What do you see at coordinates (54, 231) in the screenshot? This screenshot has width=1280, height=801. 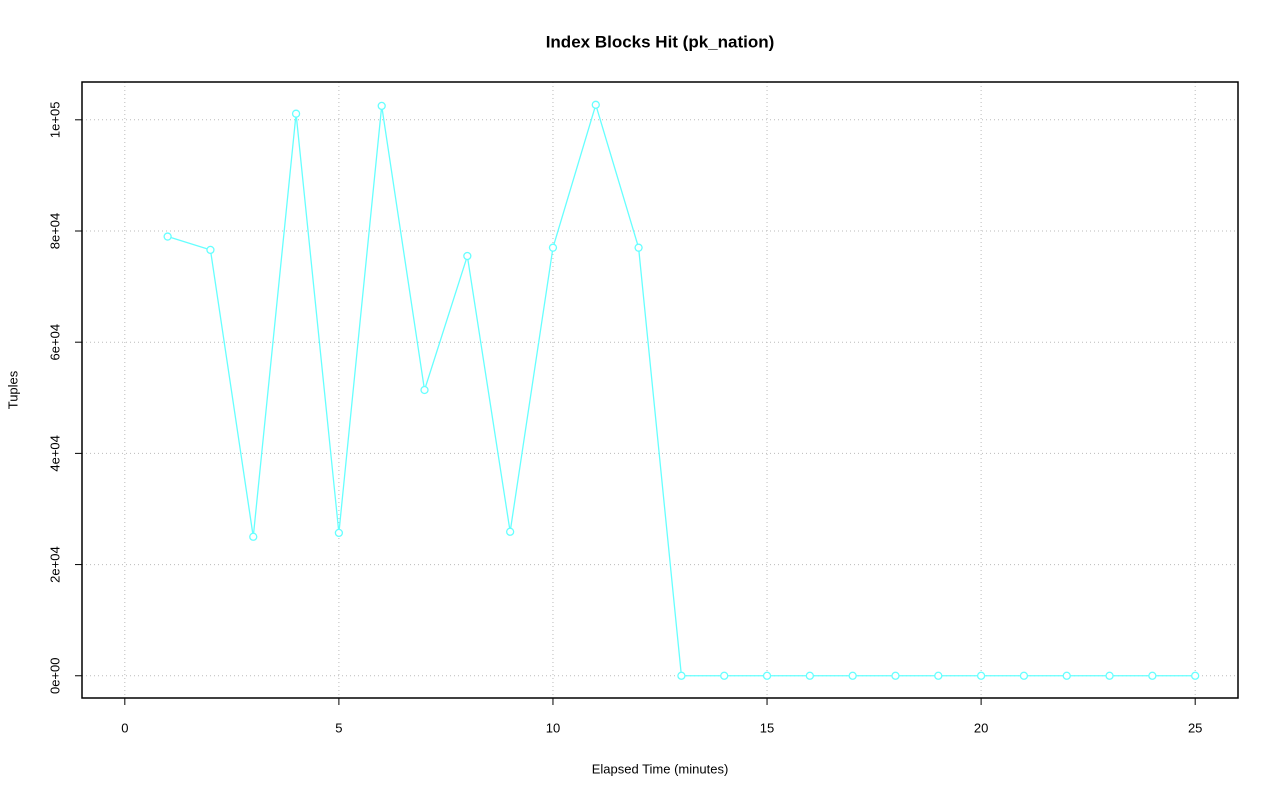 I see `y-tick-label: 8e+04` at bounding box center [54, 231].